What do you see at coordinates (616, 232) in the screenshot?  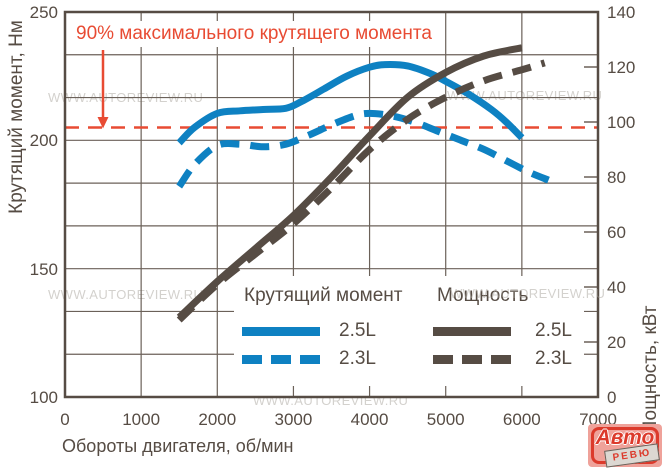 I see `y-right-tick-label: 60` at bounding box center [616, 232].